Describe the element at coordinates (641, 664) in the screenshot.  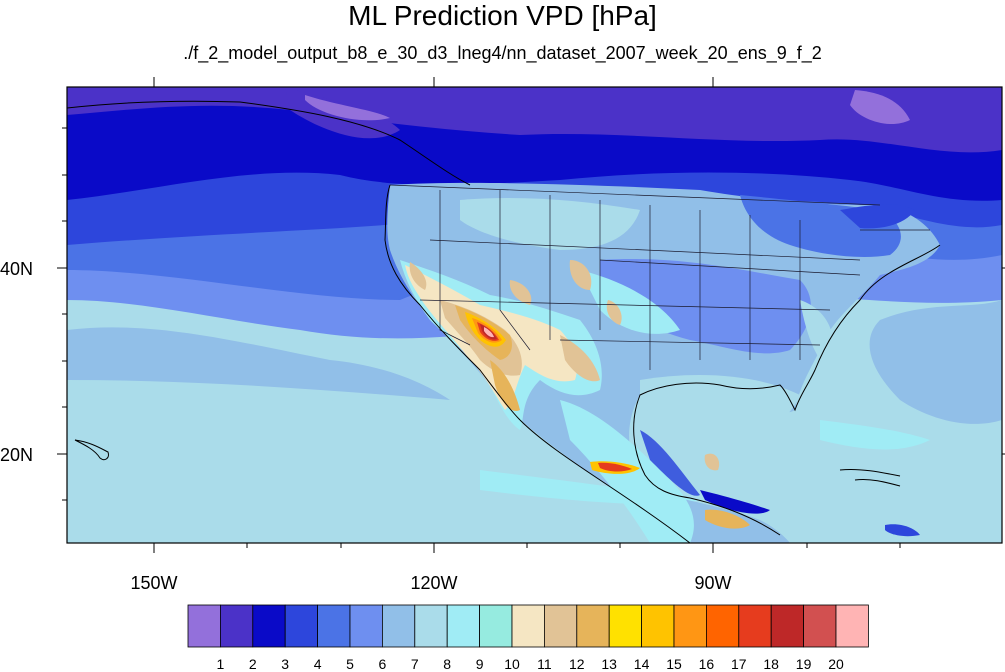
I see `colorbar-tick-label: 14` at that location.